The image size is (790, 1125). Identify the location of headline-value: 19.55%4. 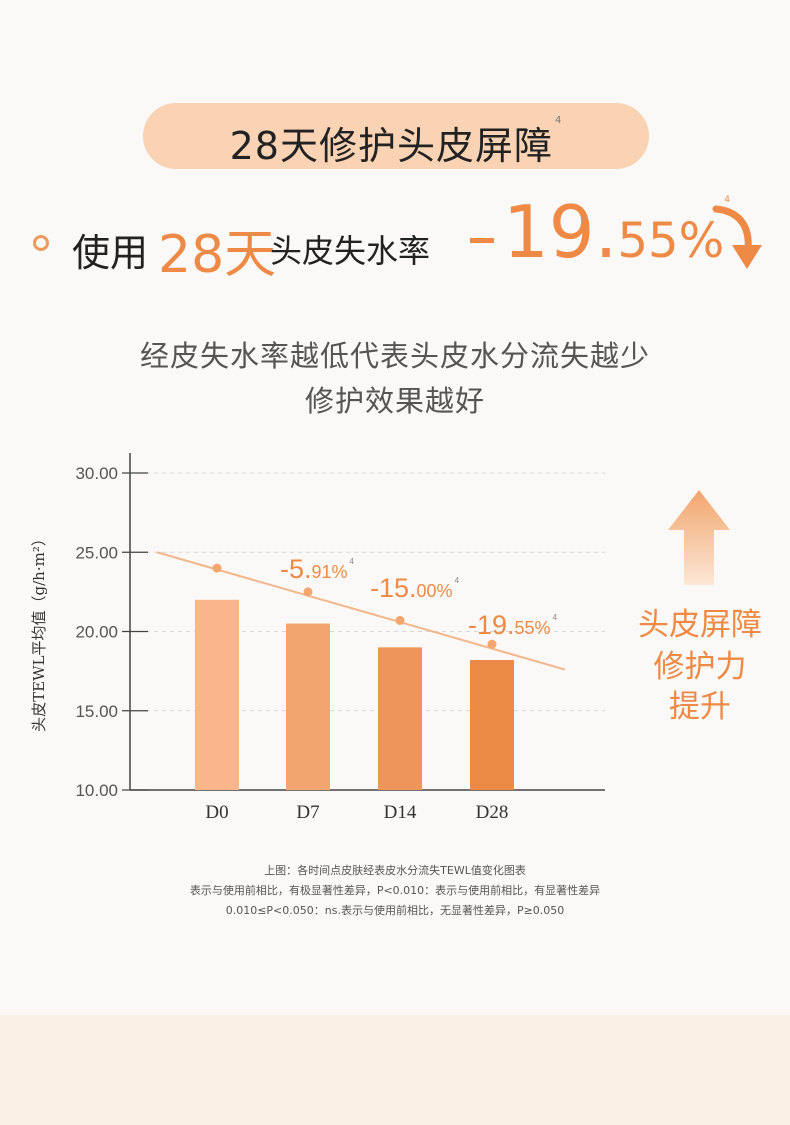
(616, 232).